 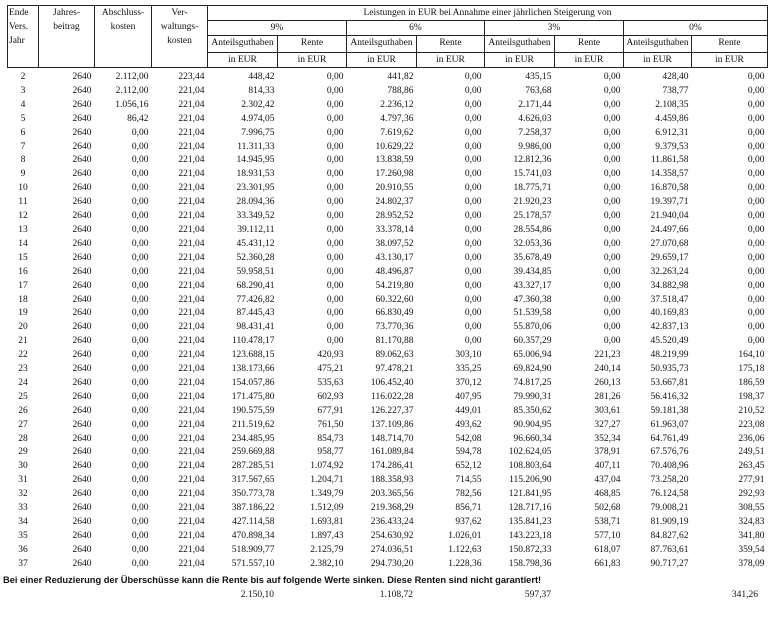 What do you see at coordinates (123, 13) in the screenshot?
I see `header-abschluss-line: Abschluss-` at bounding box center [123, 13].